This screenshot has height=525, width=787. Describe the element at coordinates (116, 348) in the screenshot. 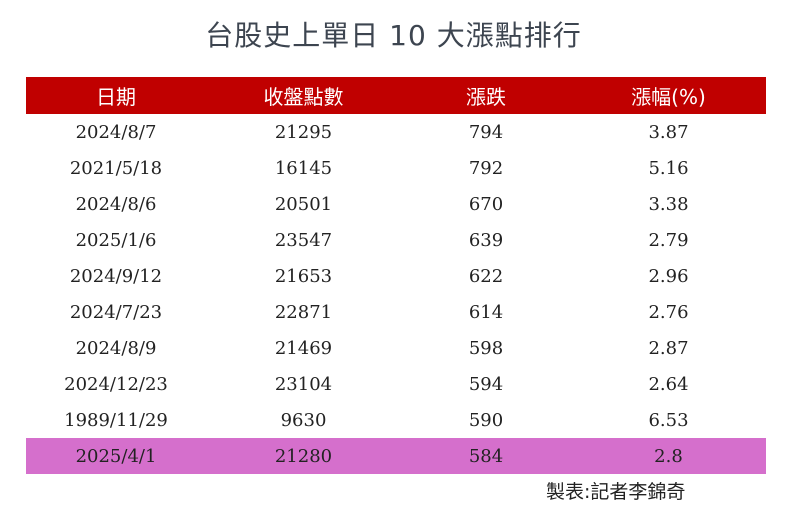

I see `date-cell: 2024/8/9` at that location.